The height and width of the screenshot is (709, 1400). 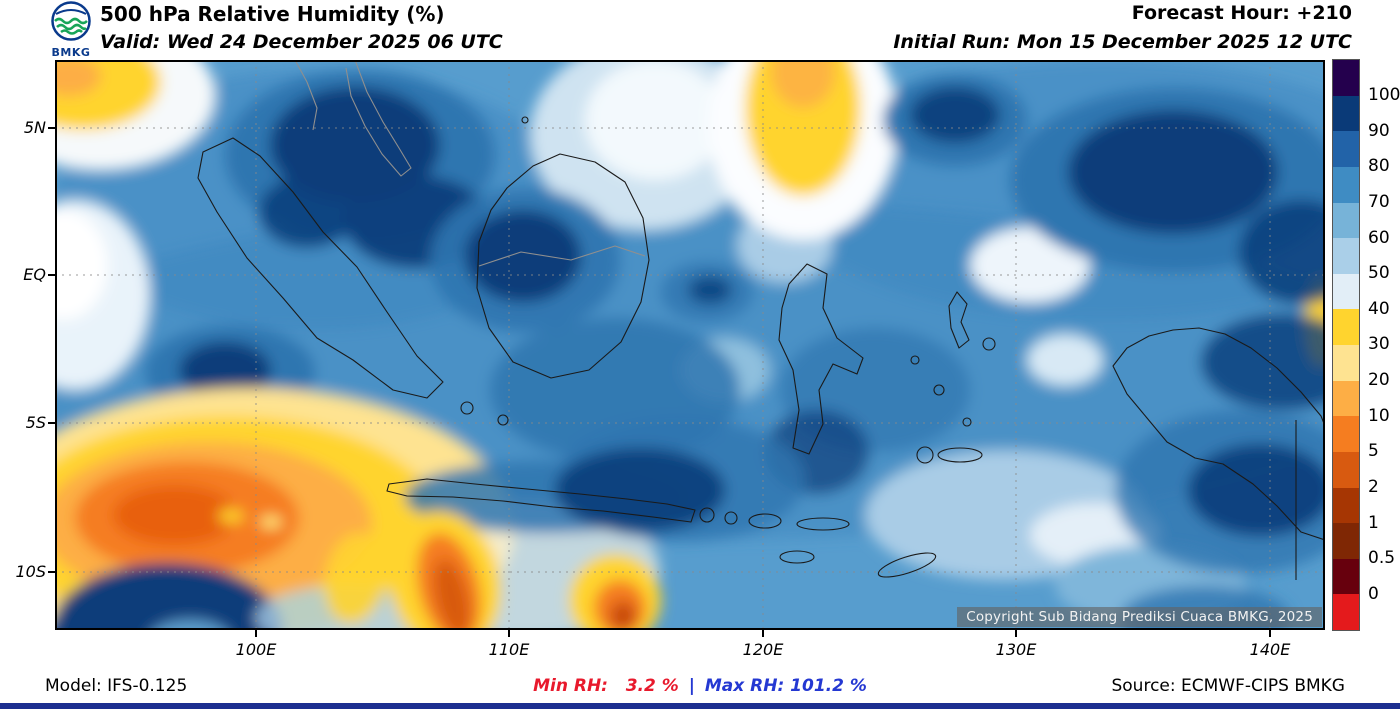 I want to click on page-title: 500 hPa Relative Humidity (%), so click(x=272, y=14).